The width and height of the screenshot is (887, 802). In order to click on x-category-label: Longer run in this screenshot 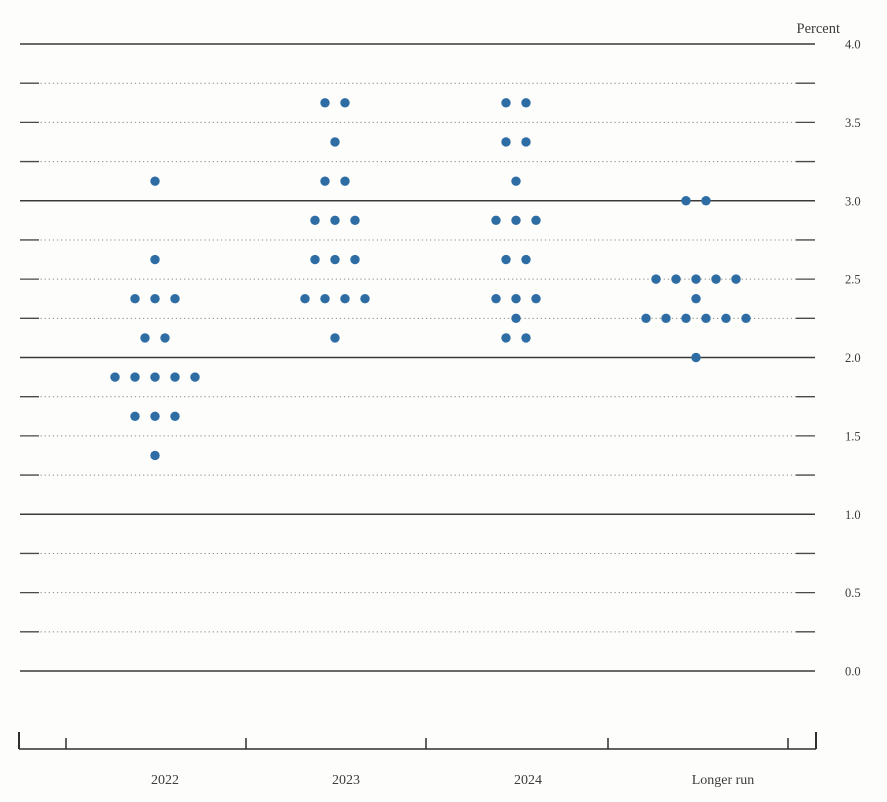, I will do `click(723, 780)`.